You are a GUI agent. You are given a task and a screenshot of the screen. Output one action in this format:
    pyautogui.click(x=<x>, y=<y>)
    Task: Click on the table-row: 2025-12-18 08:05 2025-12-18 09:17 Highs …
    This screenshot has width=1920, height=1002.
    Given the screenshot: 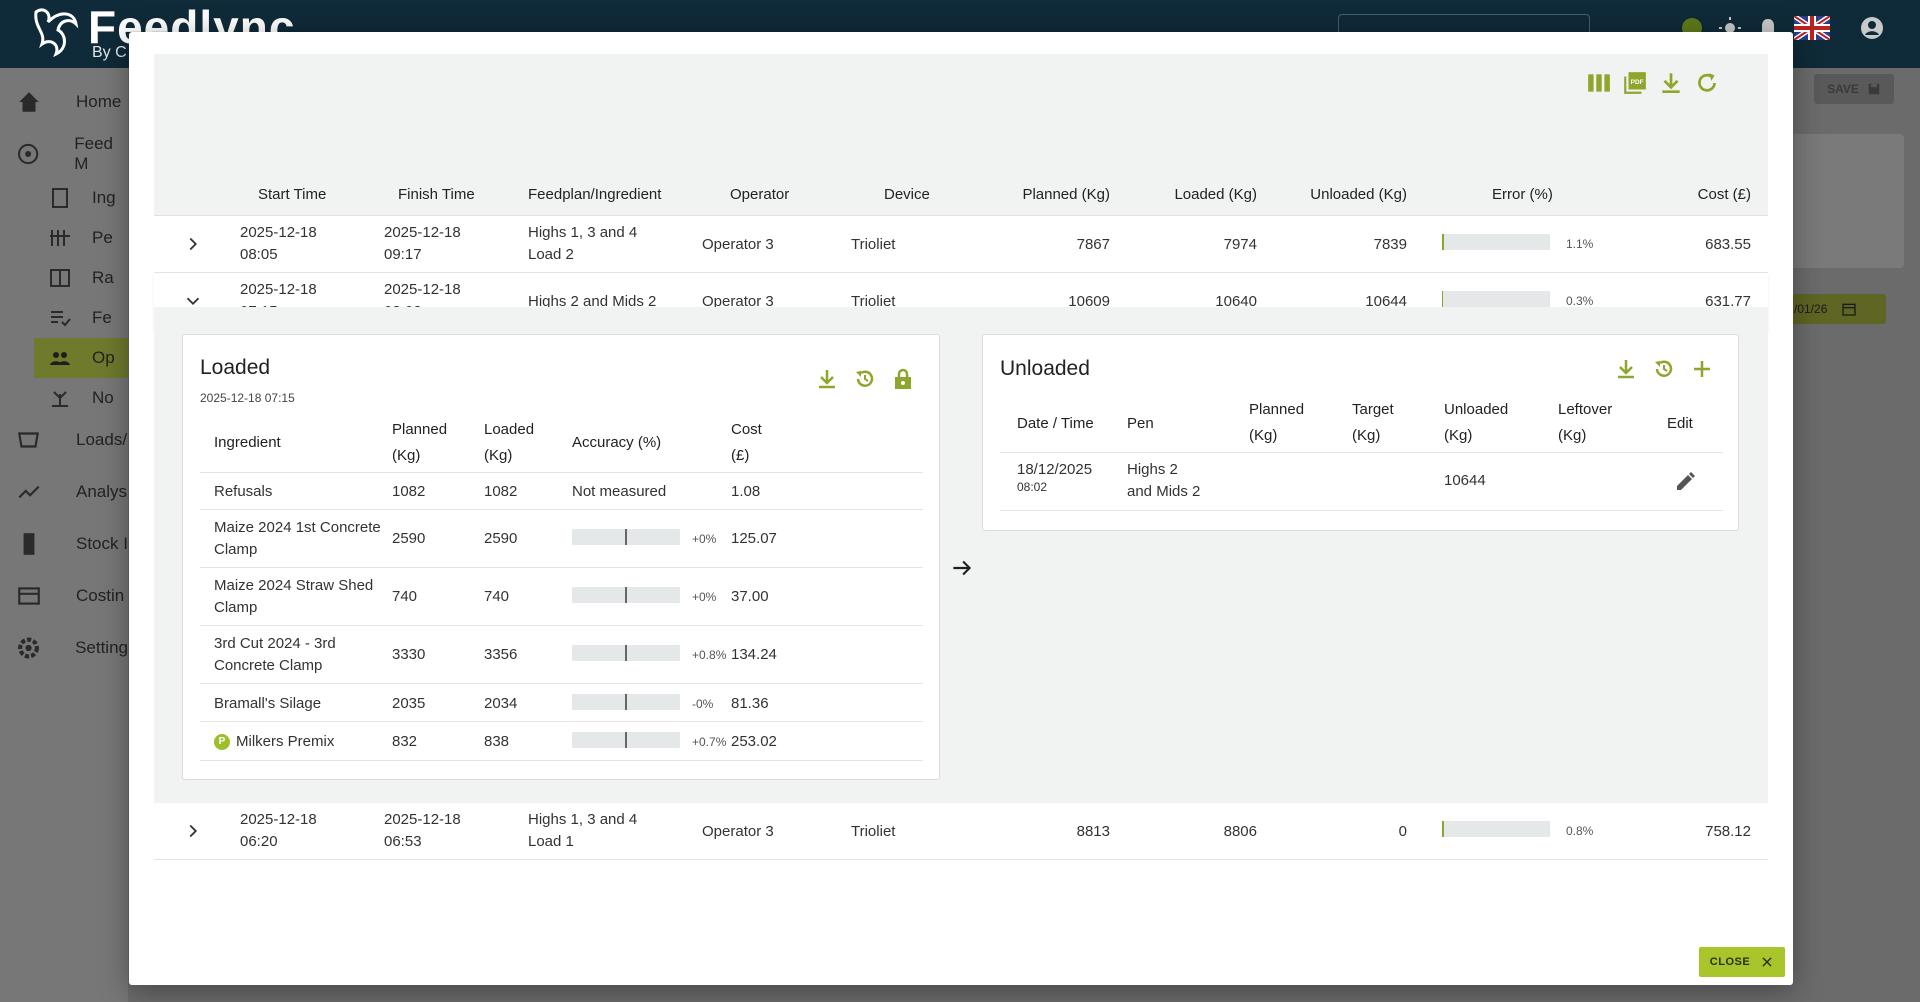 What is the action you would take?
    pyautogui.click(x=961, y=244)
    